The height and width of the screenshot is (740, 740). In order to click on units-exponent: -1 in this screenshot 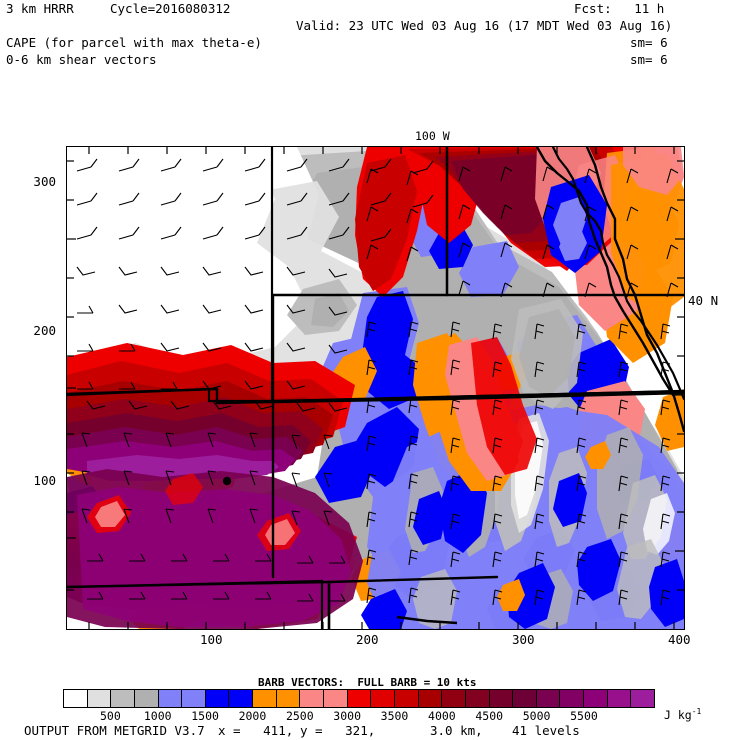, I will do `click(696, 711)`.